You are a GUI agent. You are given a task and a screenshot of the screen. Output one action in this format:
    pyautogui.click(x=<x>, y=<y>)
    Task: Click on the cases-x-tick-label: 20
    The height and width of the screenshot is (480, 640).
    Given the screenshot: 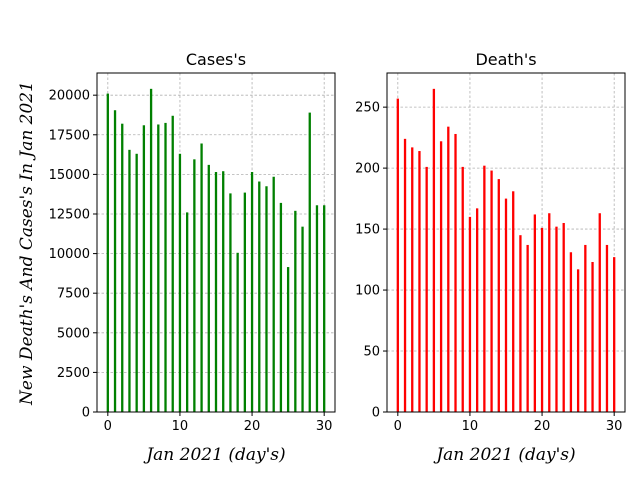 What is the action you would take?
    pyautogui.click(x=252, y=426)
    